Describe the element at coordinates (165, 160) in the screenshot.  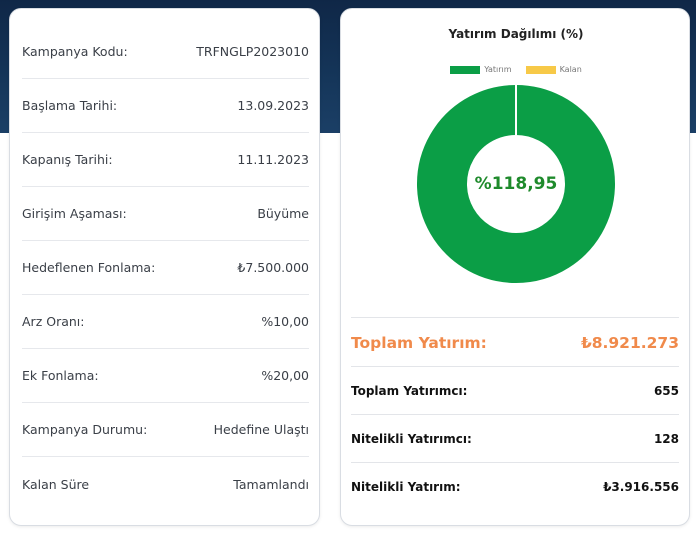
I see `detail-row-end-date: Kapanış Tarihi: 11.11.2023` at that location.